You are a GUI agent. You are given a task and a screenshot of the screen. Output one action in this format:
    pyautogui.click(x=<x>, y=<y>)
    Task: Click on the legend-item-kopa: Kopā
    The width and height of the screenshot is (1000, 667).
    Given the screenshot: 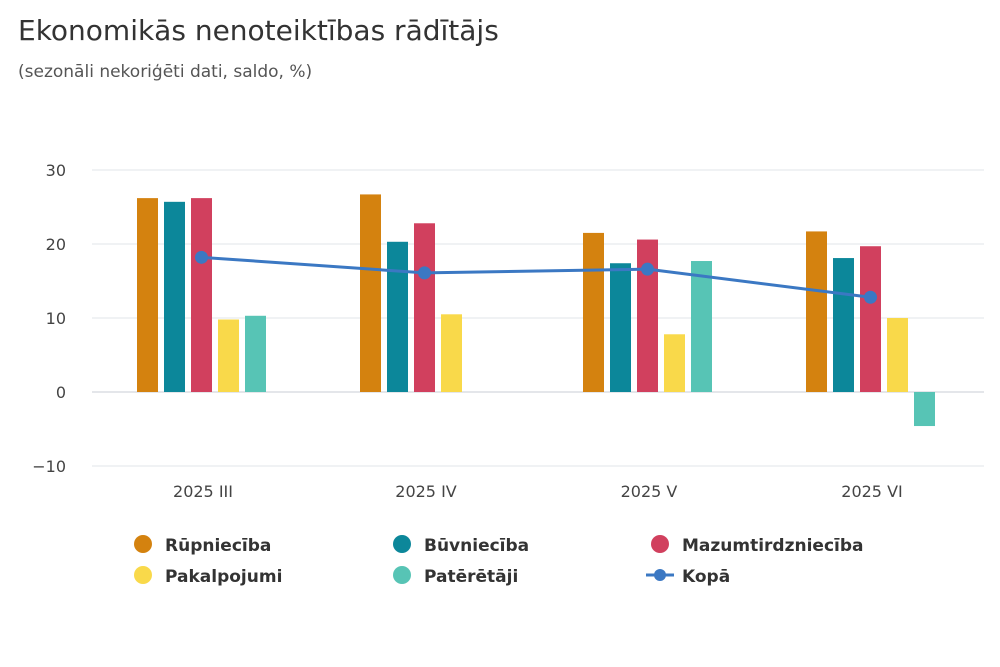 What is the action you would take?
    pyautogui.click(x=688, y=577)
    